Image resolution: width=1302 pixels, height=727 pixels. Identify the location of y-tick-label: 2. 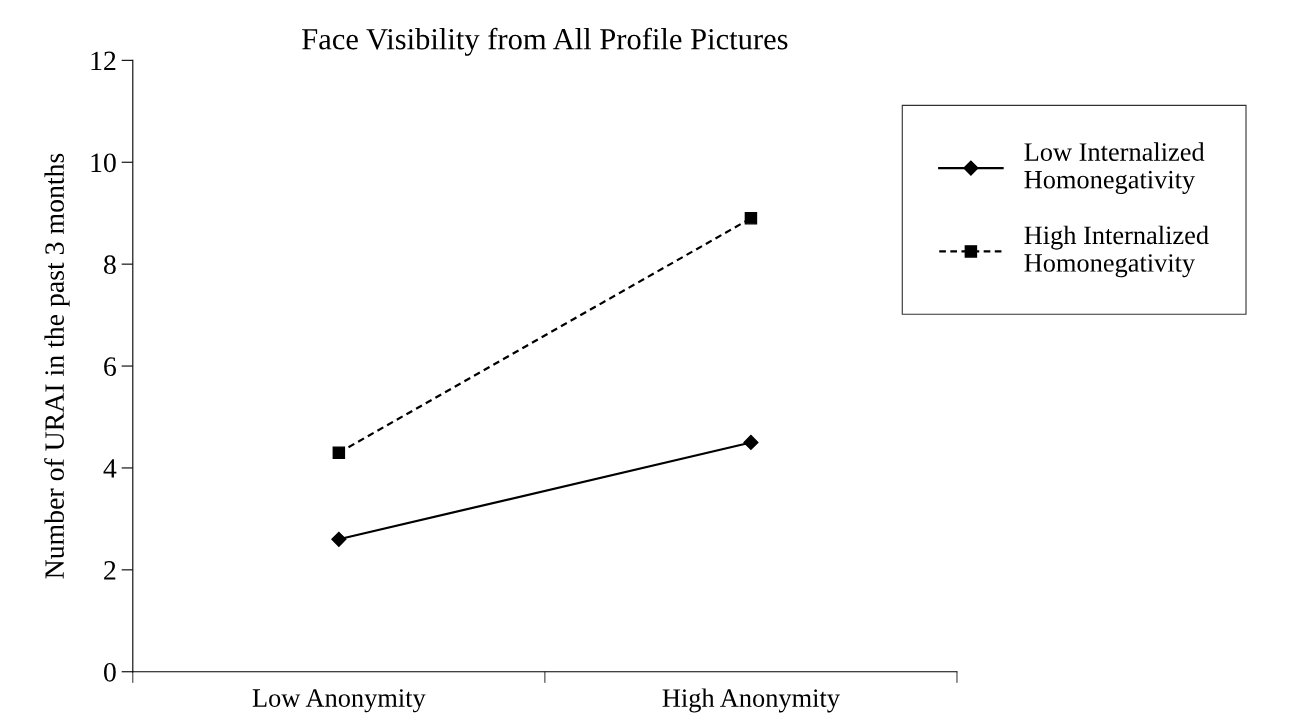
(110, 570).